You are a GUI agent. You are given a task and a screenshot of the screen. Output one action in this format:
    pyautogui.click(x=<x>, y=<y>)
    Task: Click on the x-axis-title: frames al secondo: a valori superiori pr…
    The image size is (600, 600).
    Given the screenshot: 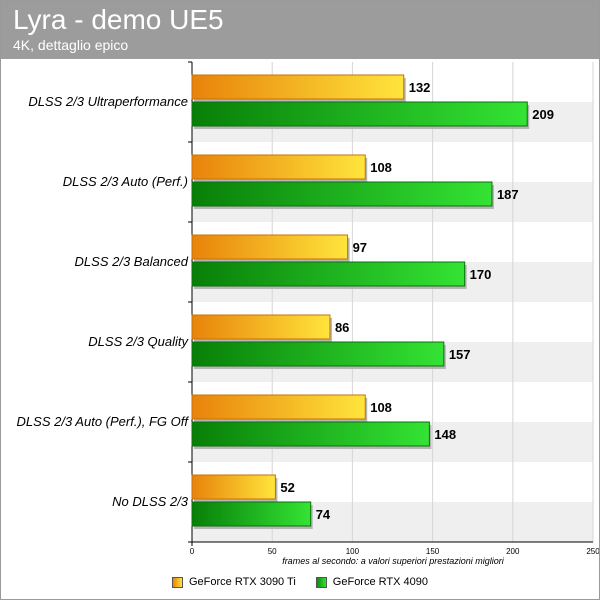 What is the action you would take?
    pyautogui.click(x=393, y=561)
    